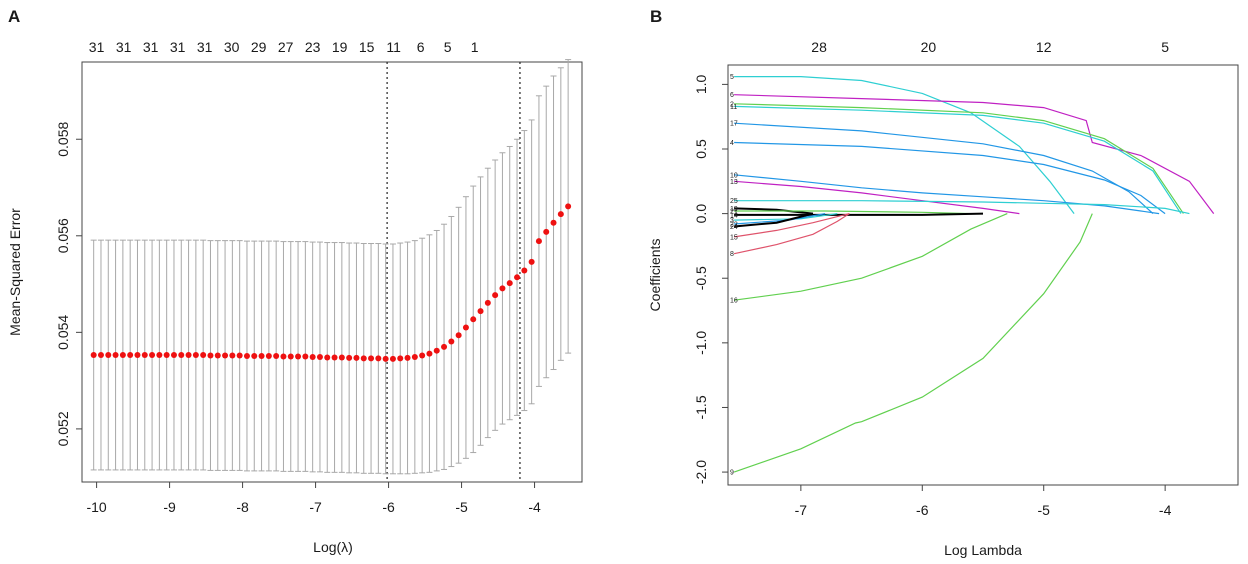 This screenshot has height=564, width=1248. Describe the element at coordinates (732, 77) in the screenshot. I see `coefficient-label-5: 5` at that location.